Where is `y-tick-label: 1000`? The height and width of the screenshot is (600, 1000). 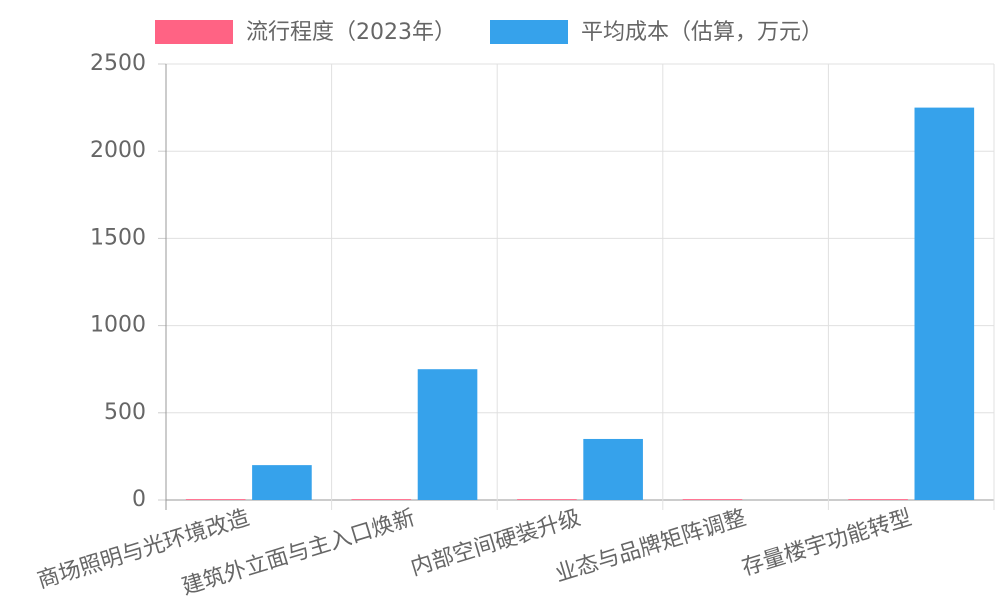
y-tick-label: 1000 is located at coordinates (118, 325).